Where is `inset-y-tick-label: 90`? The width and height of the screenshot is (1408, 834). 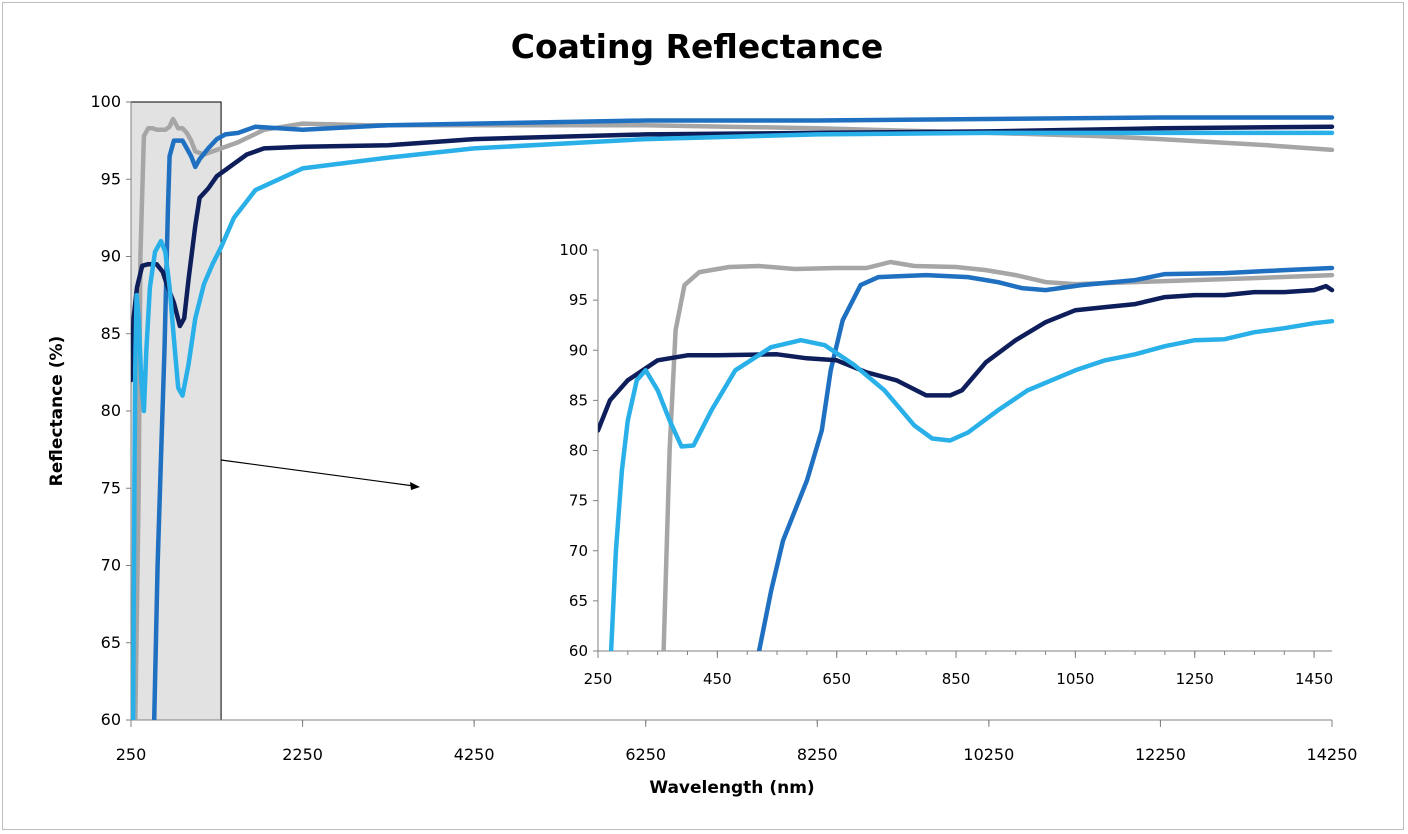
inset-y-tick-label: 90 is located at coordinates (578, 350).